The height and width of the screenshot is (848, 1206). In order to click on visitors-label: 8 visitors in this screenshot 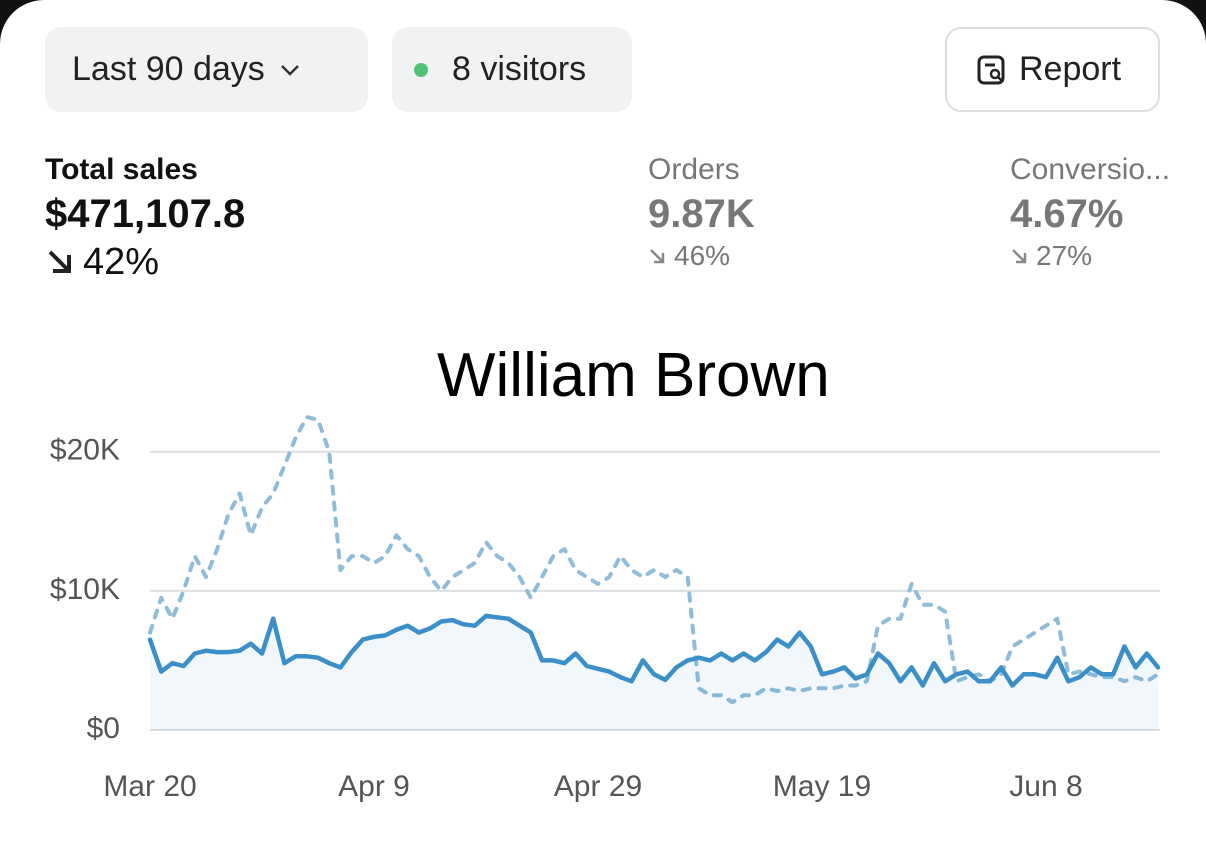, I will do `click(519, 69)`.